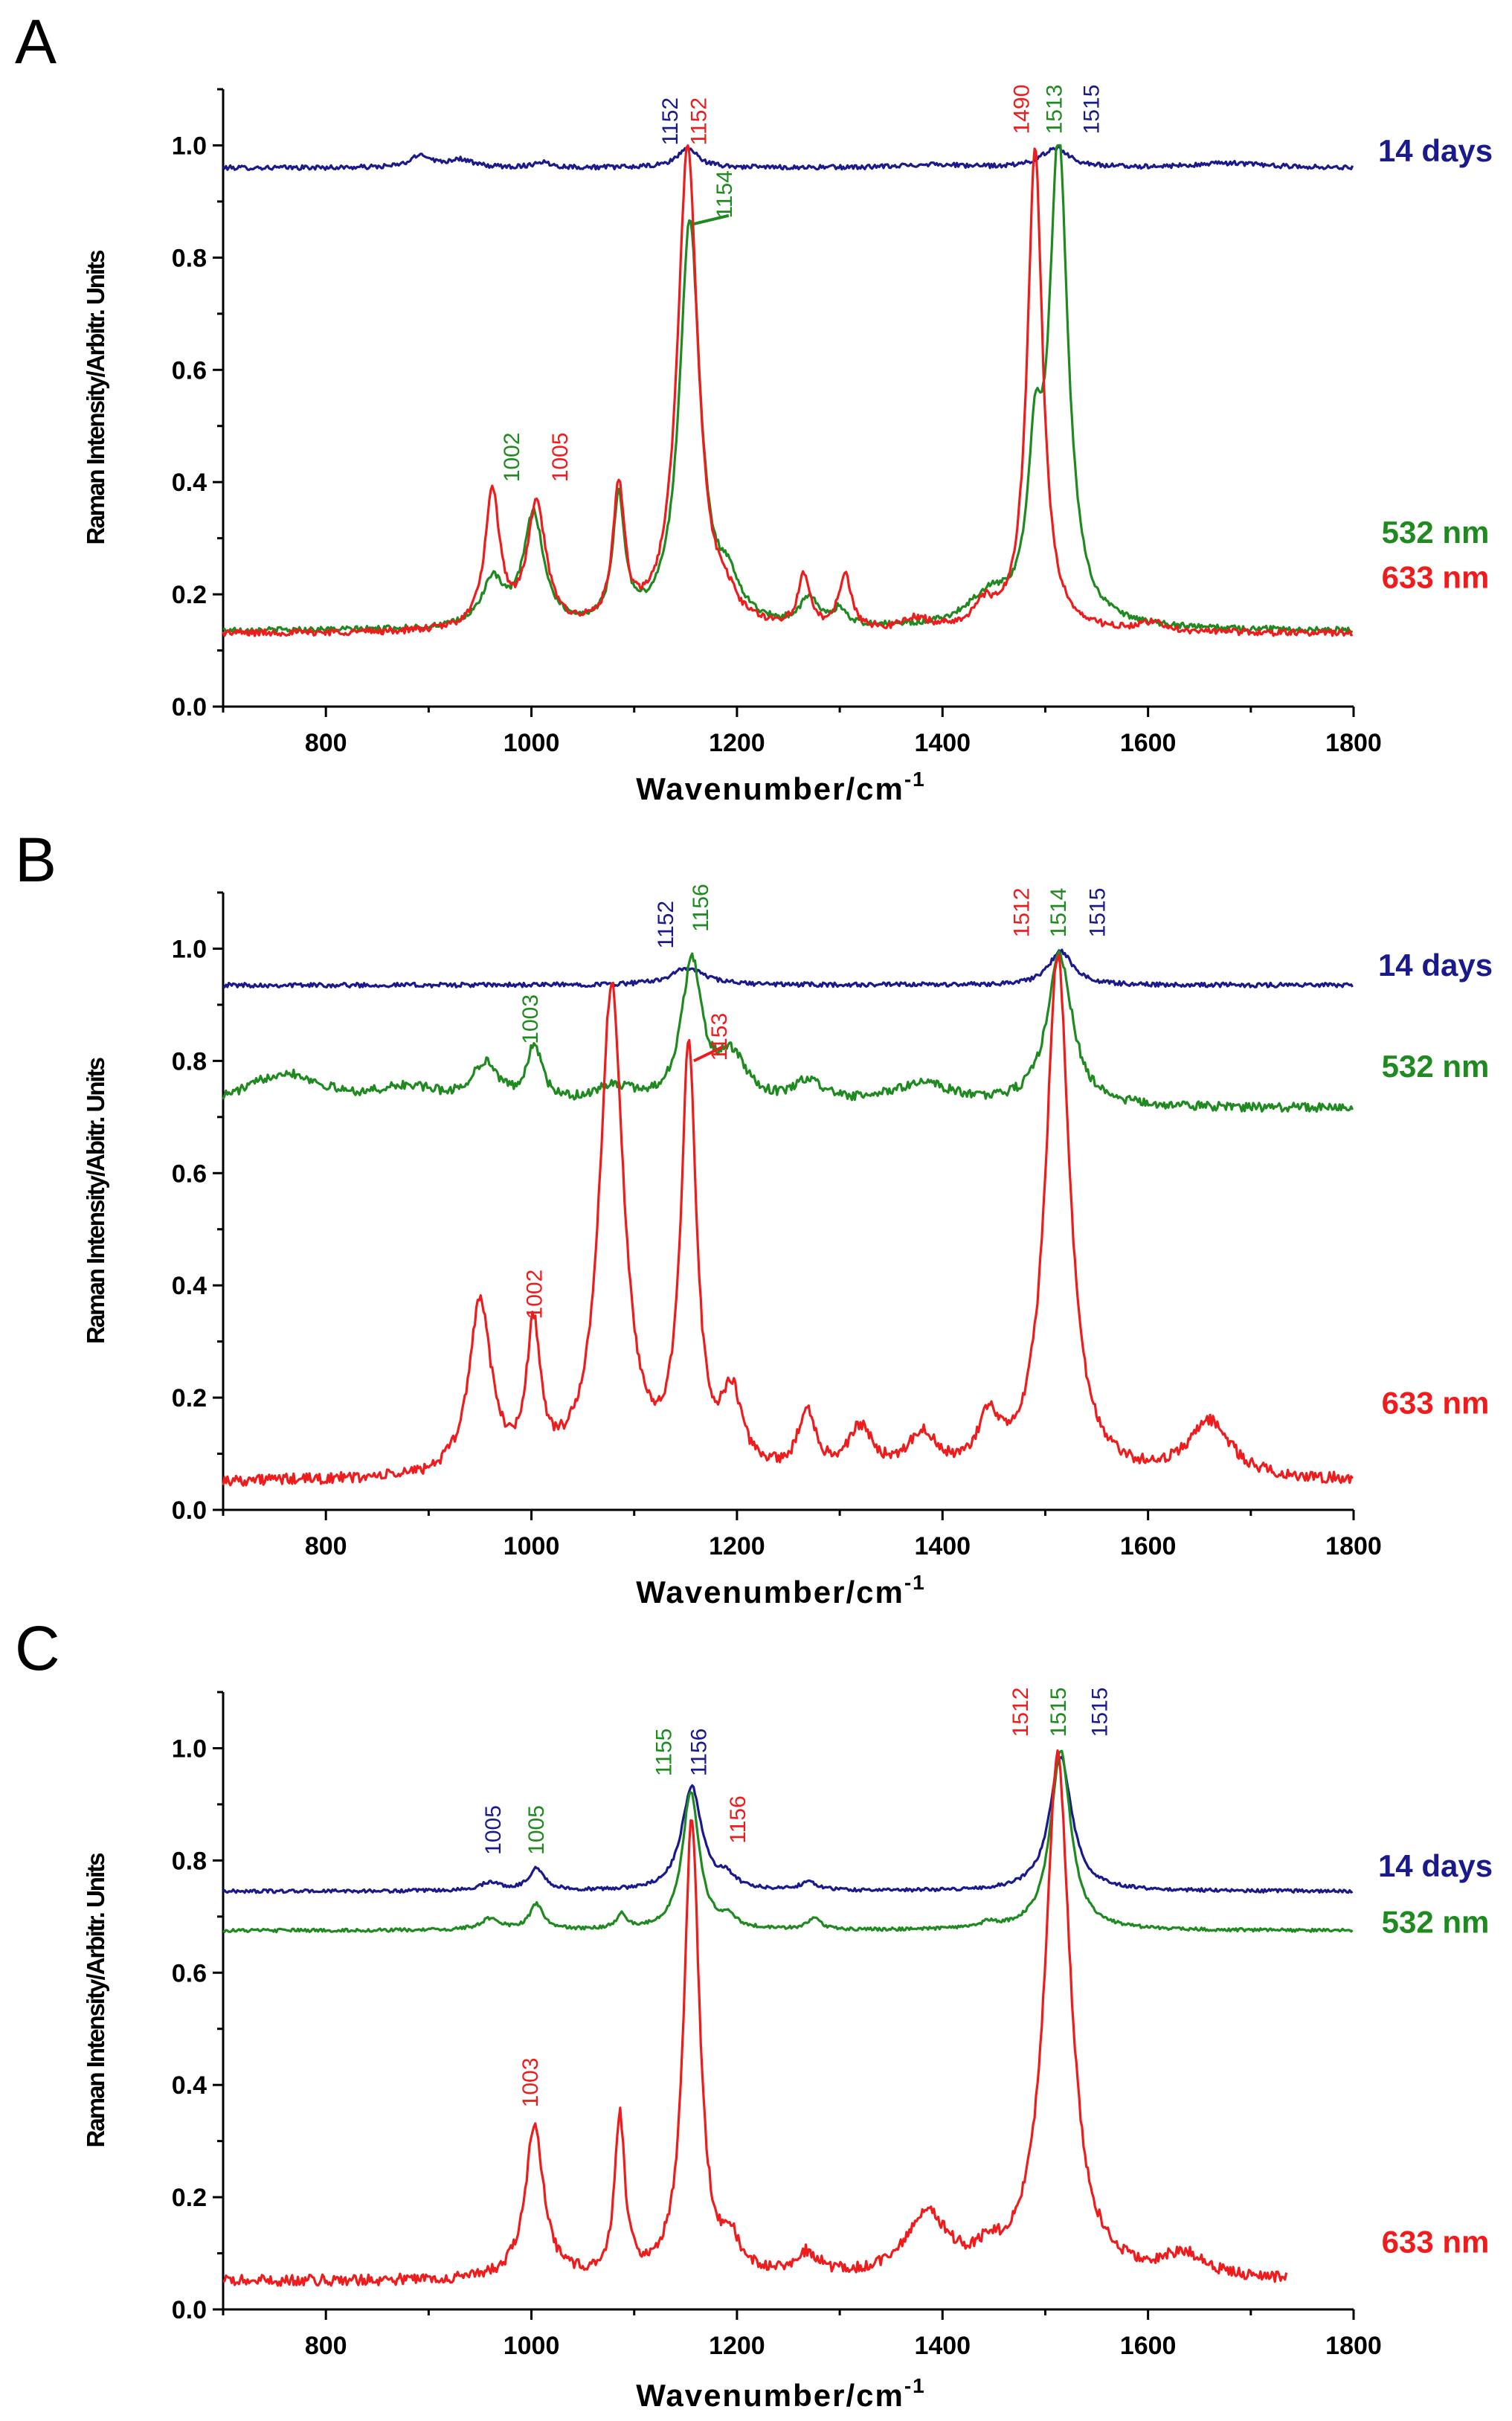  Describe the element at coordinates (724, 195) in the screenshot. I see `peak-annotation: 1154` at that location.